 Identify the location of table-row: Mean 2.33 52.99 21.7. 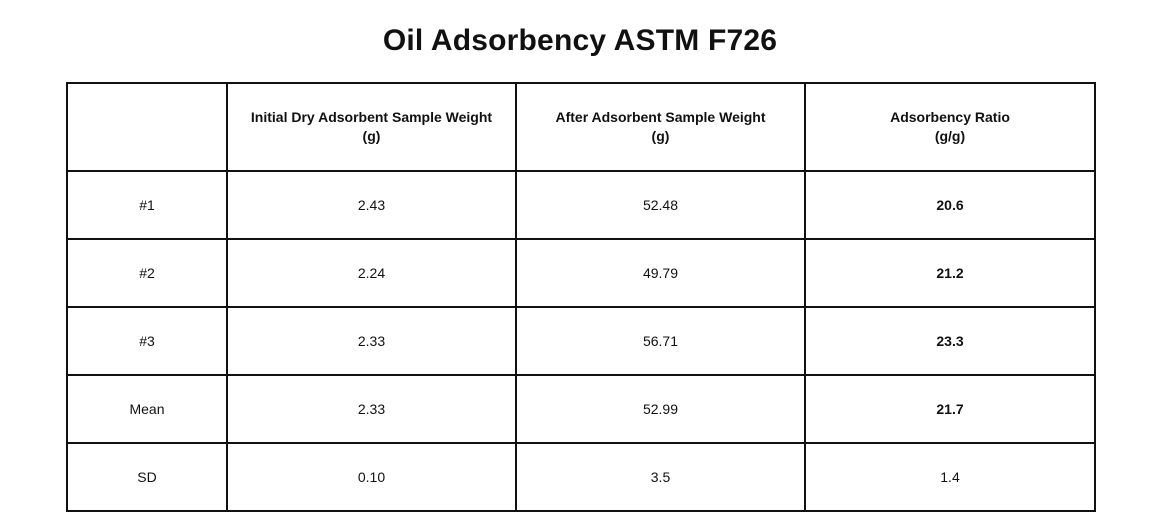
(581, 409).